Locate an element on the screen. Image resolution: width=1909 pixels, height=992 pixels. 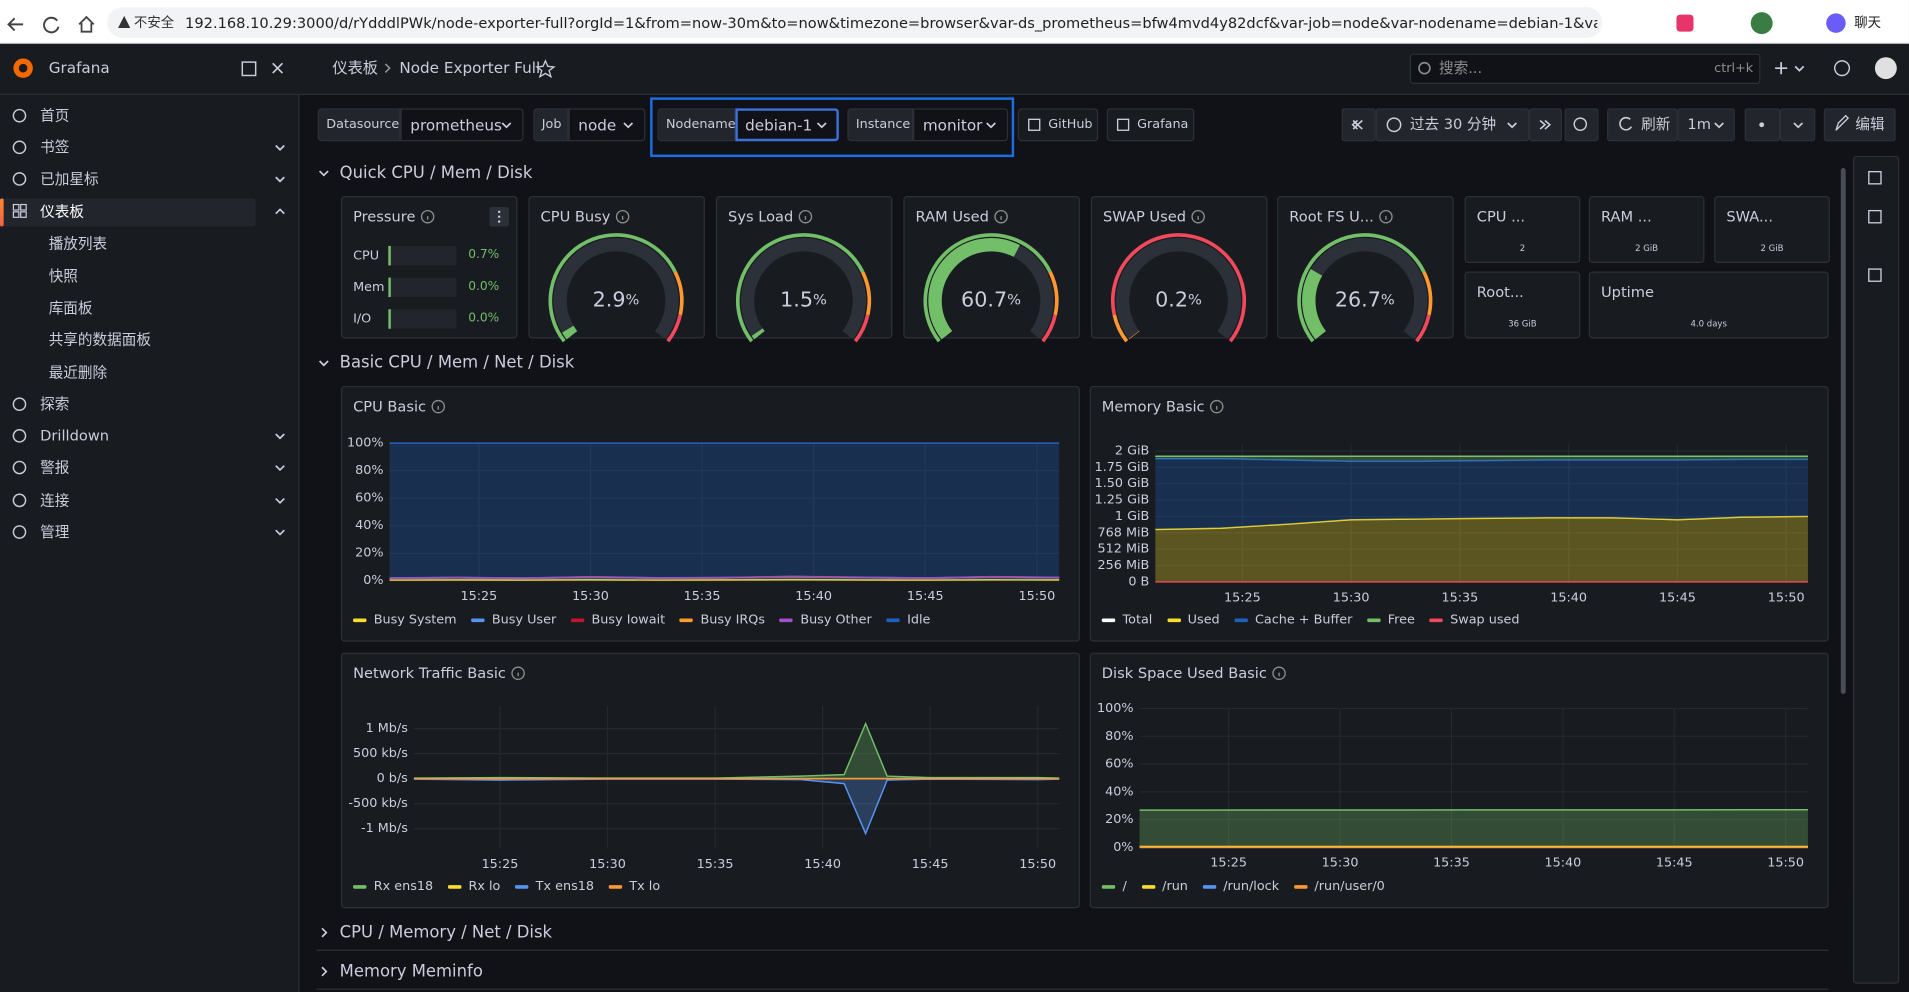
legend-label: / is located at coordinates (1124, 886).